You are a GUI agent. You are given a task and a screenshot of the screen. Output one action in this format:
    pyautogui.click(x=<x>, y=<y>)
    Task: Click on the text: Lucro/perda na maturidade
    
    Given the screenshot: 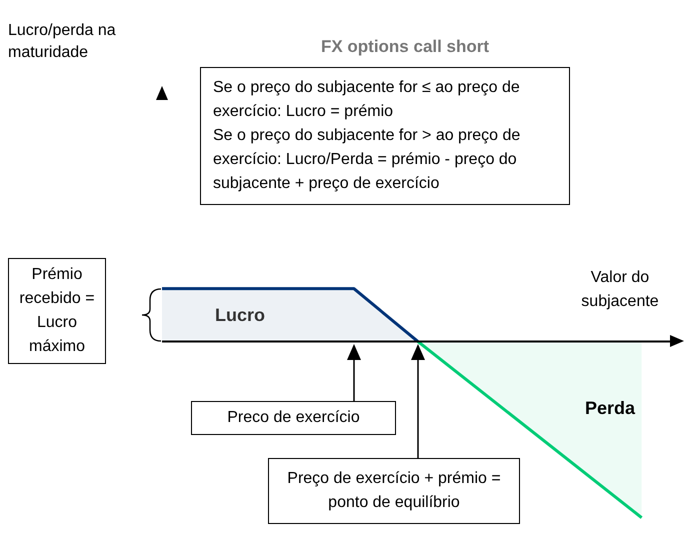 What is the action you would take?
    pyautogui.click(x=62, y=42)
    